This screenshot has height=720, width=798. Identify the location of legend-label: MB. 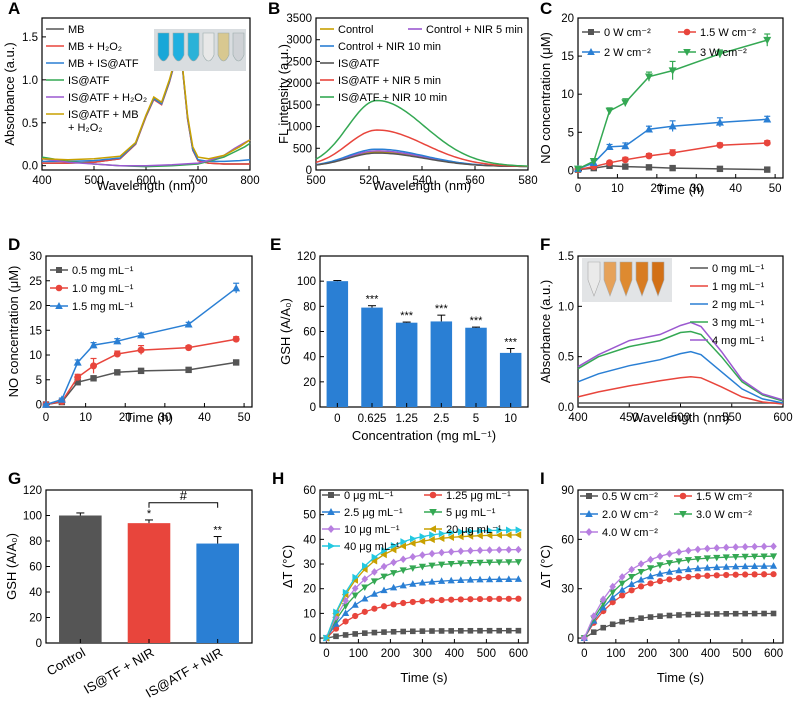
(76, 30).